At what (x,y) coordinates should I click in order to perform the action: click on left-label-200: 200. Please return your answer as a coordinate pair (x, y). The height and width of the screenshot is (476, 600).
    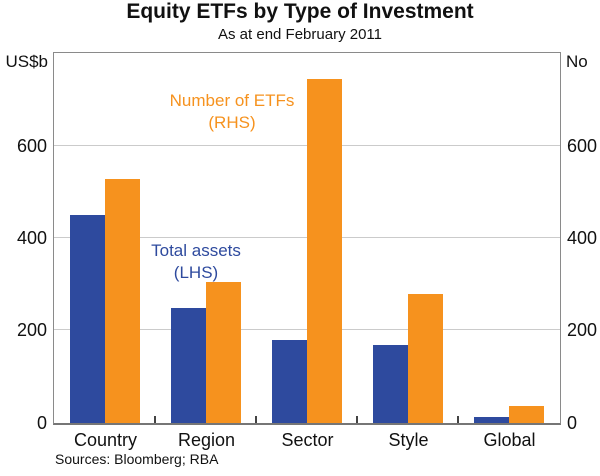
    Looking at the image, I should click on (31, 330).